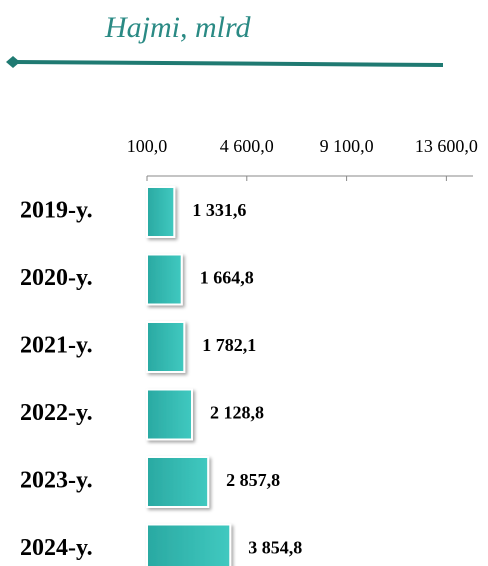 The image size is (488, 566). What do you see at coordinates (227, 278) in the screenshot?
I see `value-label: 1 664,8` at bounding box center [227, 278].